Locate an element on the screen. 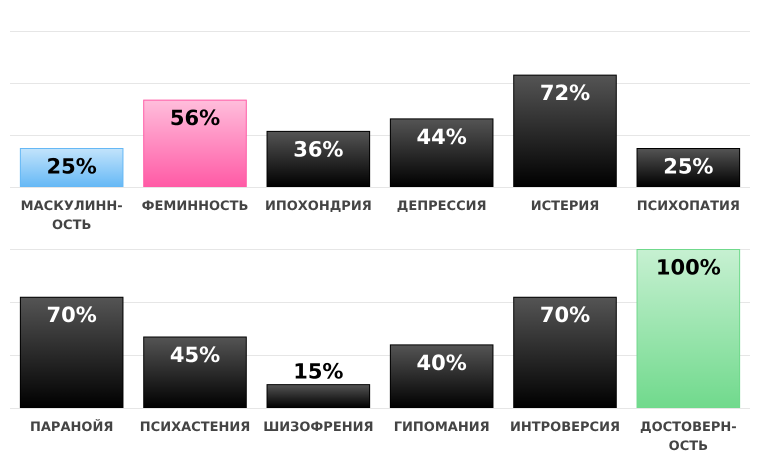 This screenshot has height=470, width=760. x-tick-label: ПАРАНОЙЯ is located at coordinates (72, 426).